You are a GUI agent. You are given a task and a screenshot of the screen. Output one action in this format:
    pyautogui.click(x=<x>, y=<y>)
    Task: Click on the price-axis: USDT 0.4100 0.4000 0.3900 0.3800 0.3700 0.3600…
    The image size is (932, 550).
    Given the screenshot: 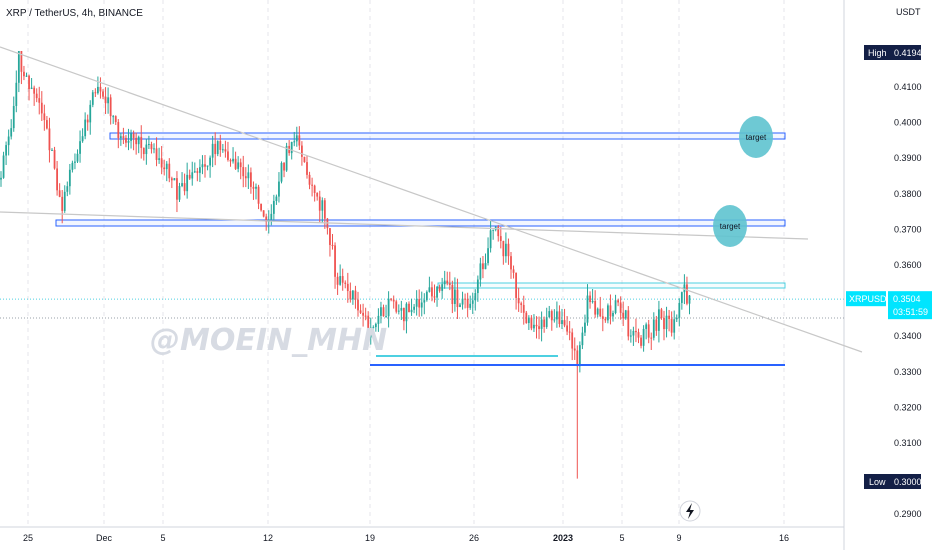 What is the action you would take?
    pyautogui.click(x=908, y=263)
    